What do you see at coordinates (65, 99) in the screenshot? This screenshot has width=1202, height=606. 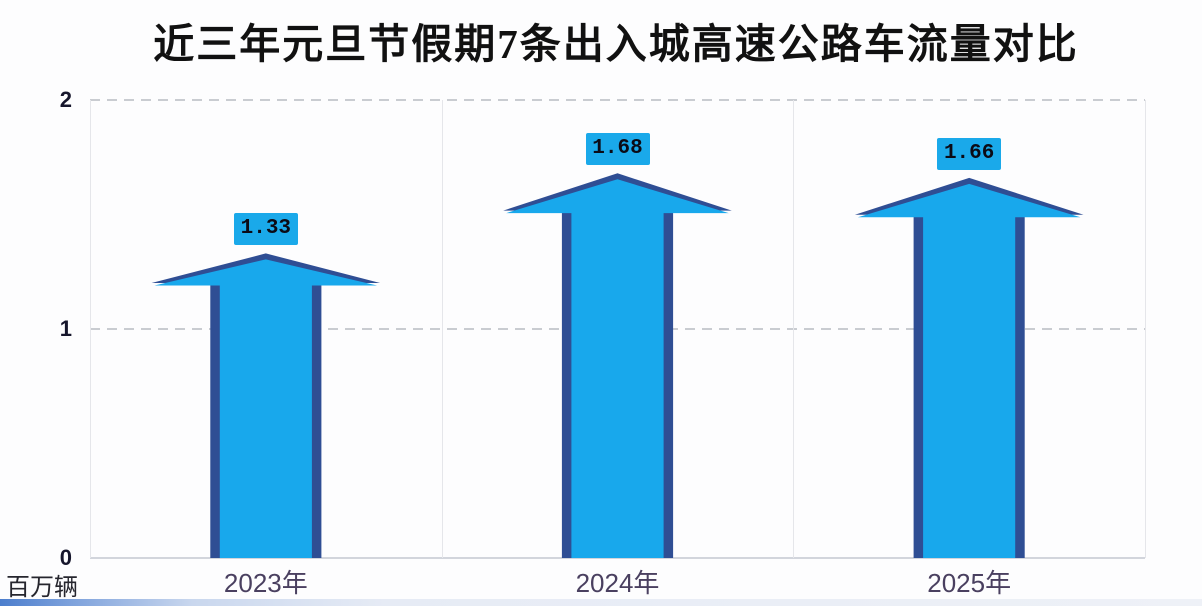 I see `y-tick-2: 2` at bounding box center [65, 99].